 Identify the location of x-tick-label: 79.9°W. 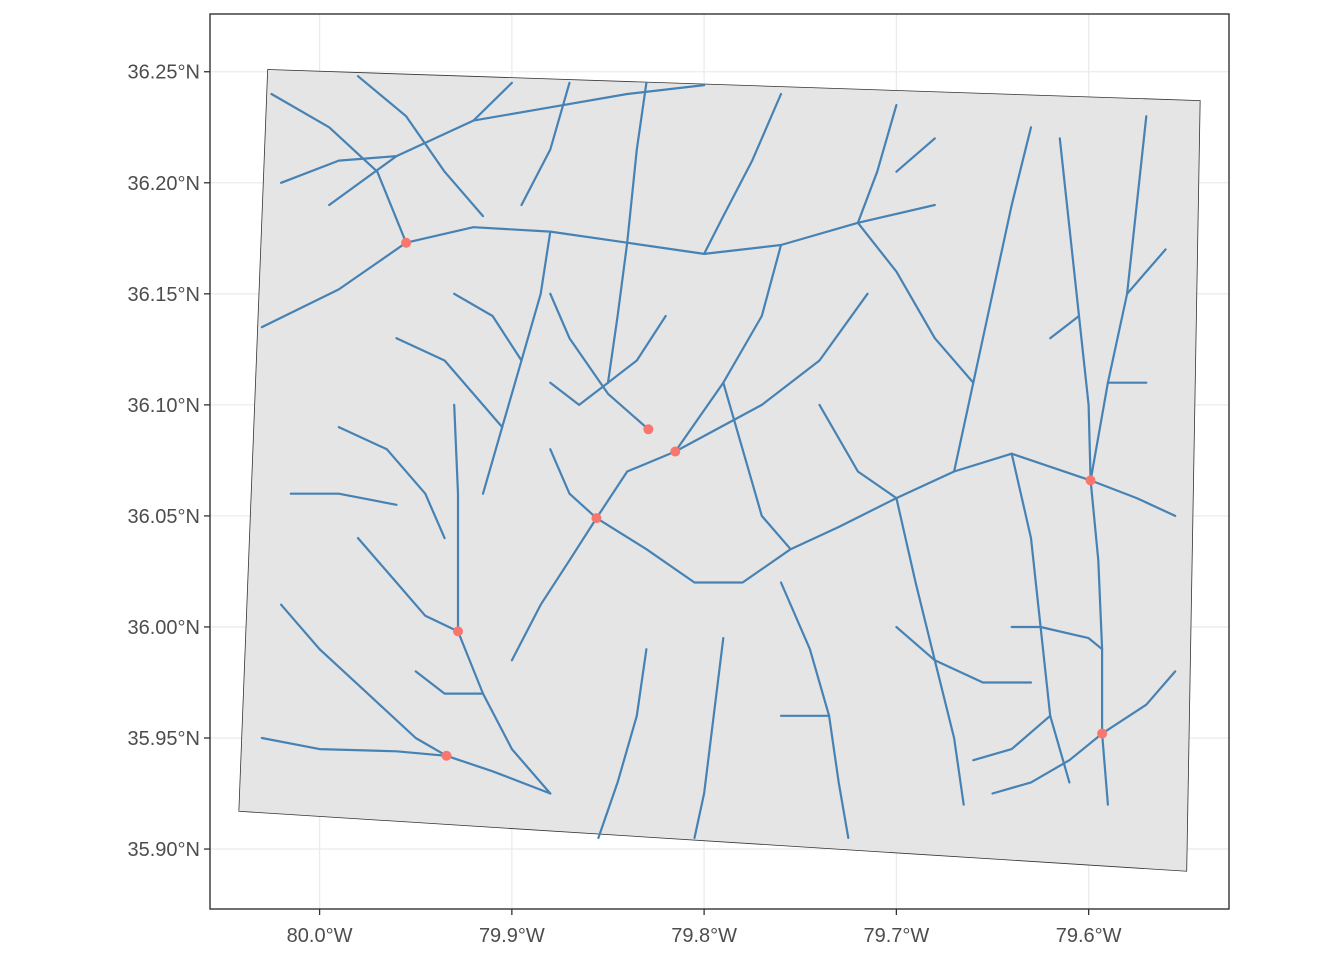
(512, 936).